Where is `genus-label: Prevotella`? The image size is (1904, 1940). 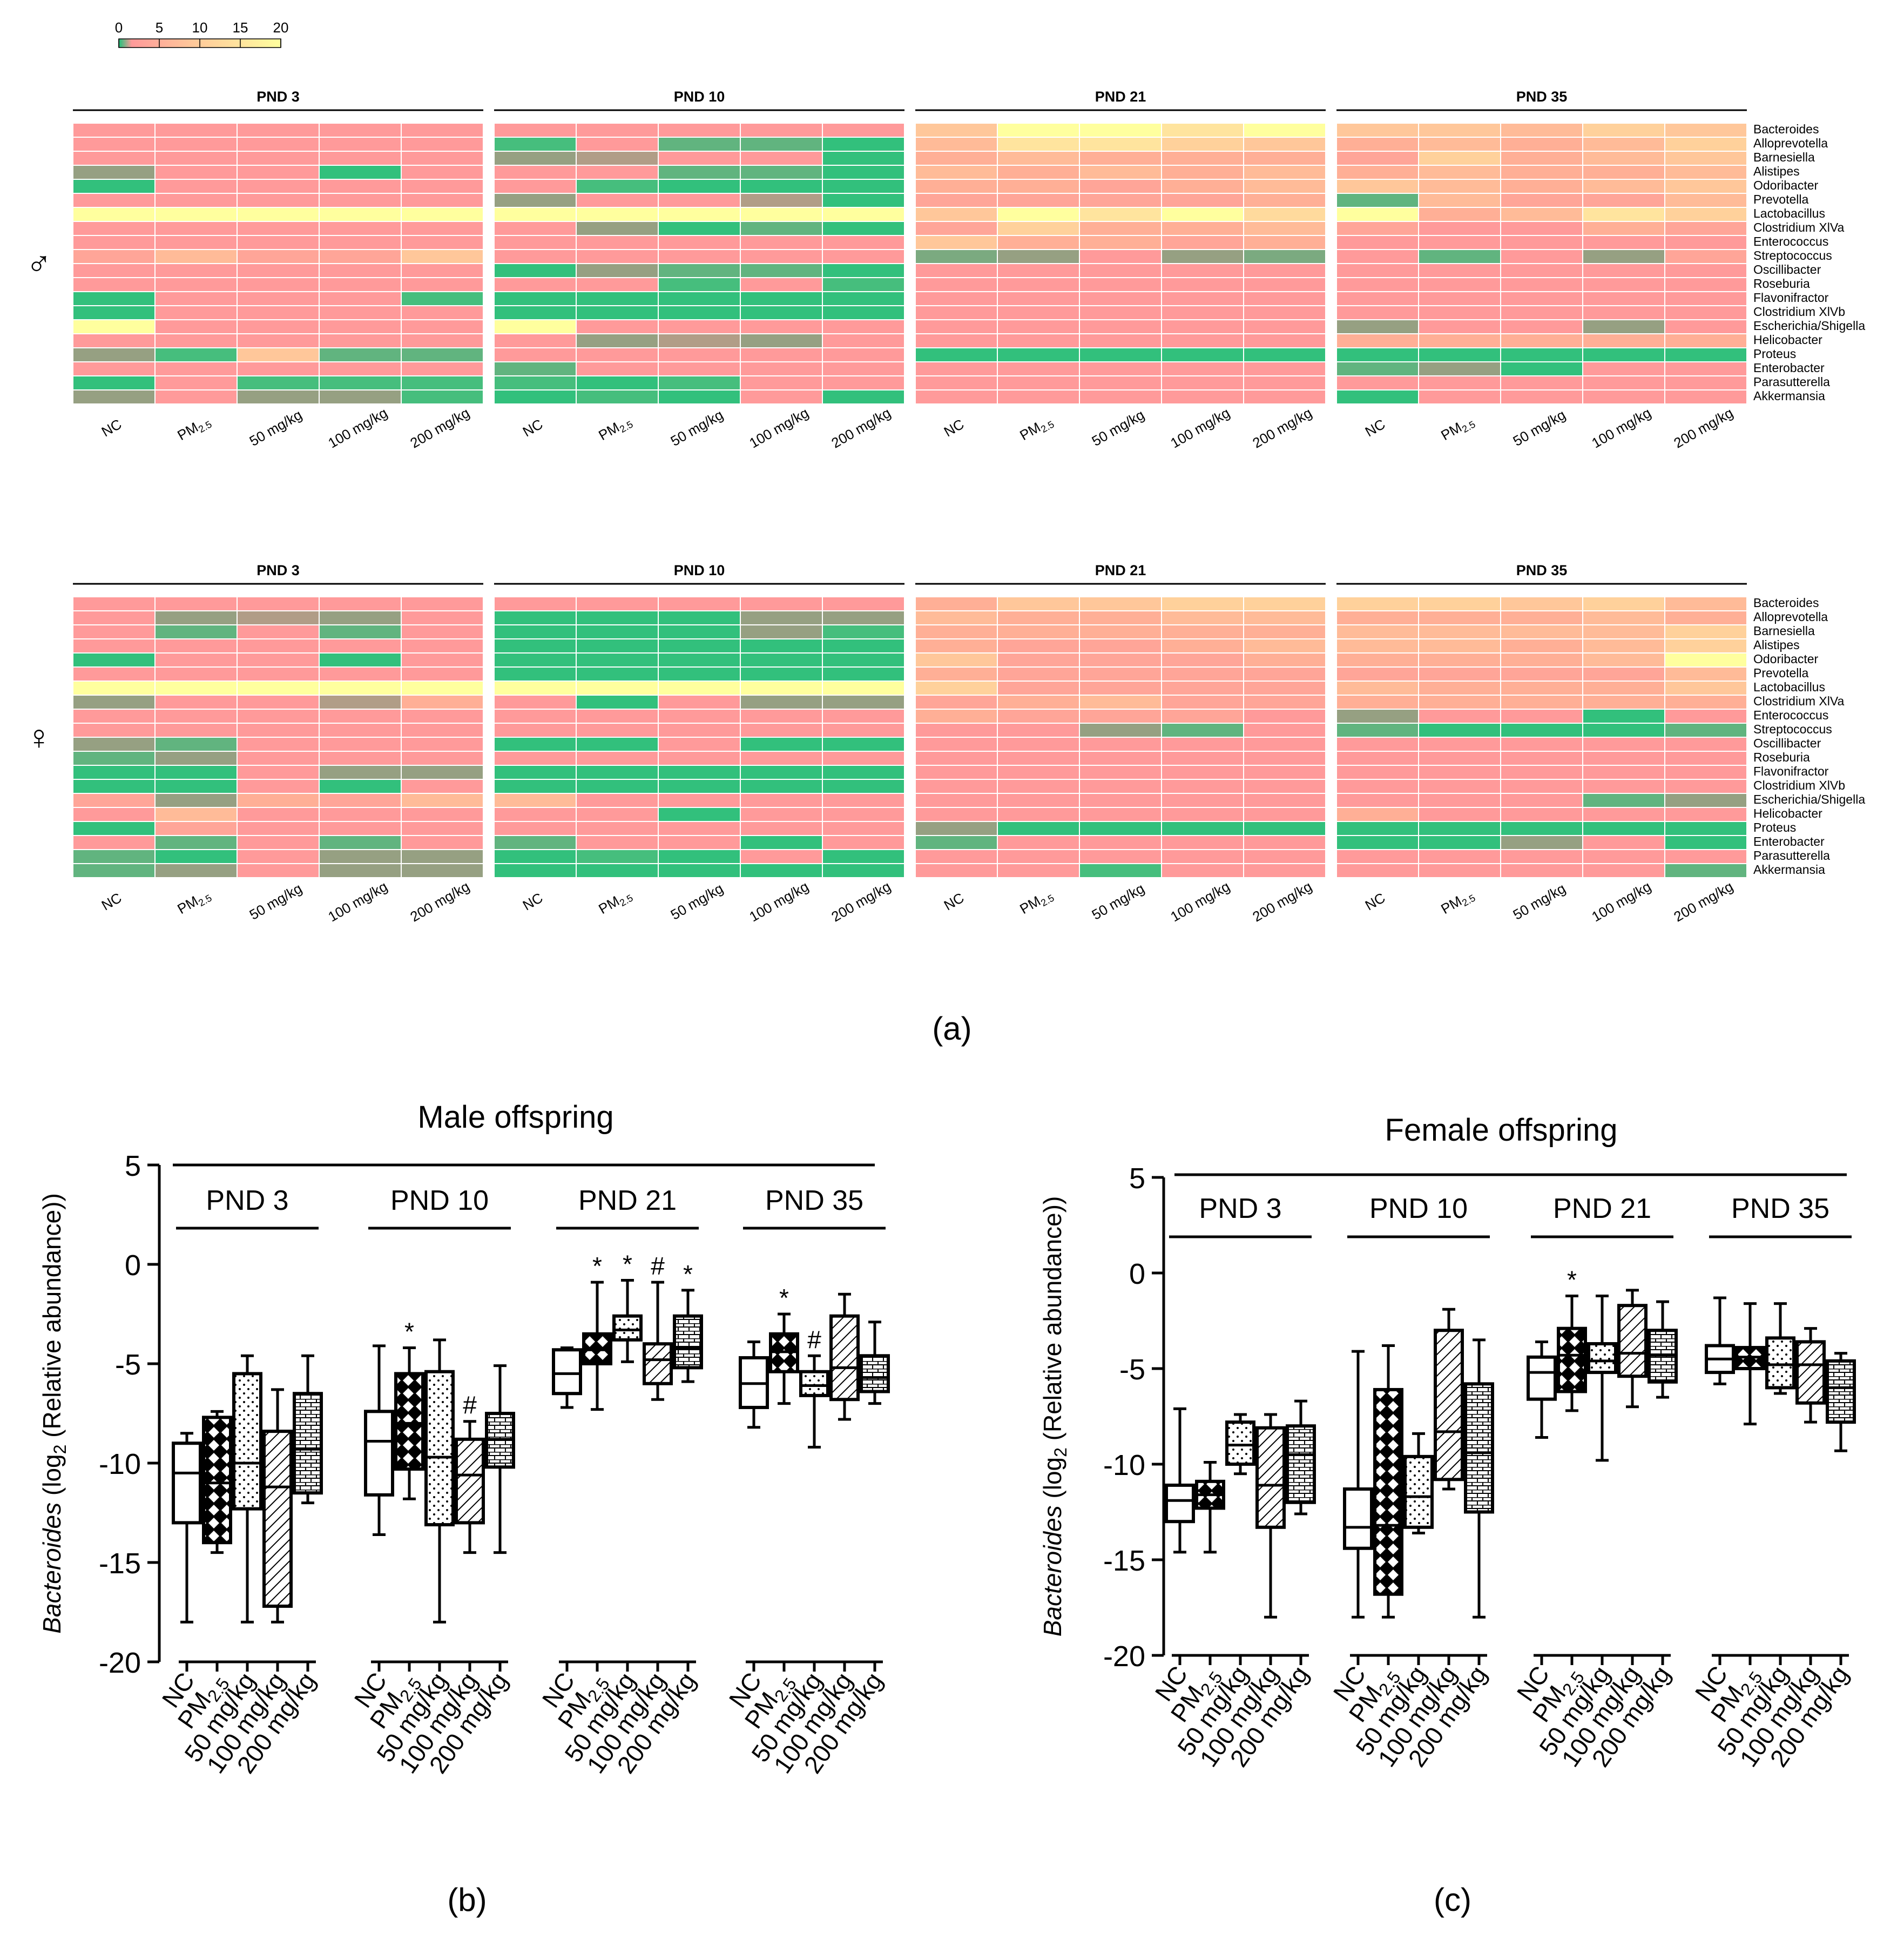 genus-label: Prevotella is located at coordinates (1780, 199).